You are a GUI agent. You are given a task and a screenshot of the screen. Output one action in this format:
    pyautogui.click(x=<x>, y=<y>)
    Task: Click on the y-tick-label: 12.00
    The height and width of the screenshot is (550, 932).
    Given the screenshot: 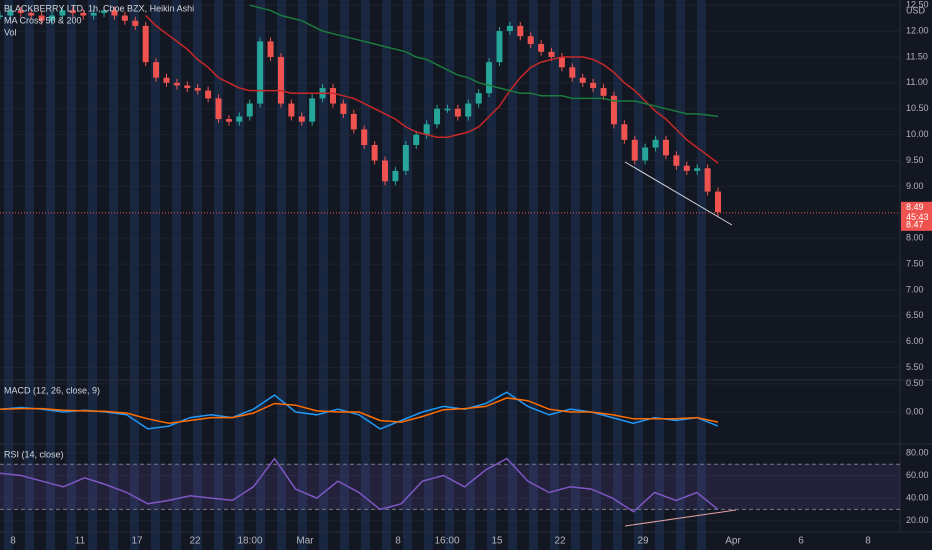 What is the action you would take?
    pyautogui.click(x=917, y=30)
    